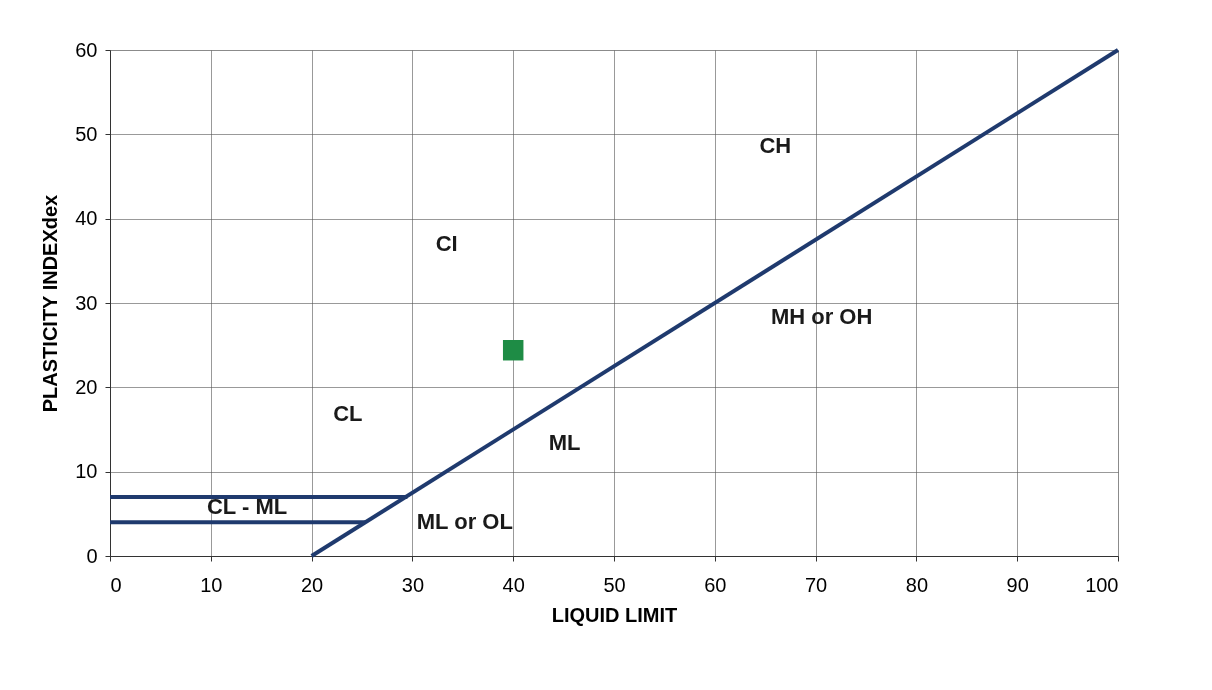 Image resolution: width=1212 pixels, height=690 pixels. I want to click on x-tick-label: 90, so click(1017, 584).